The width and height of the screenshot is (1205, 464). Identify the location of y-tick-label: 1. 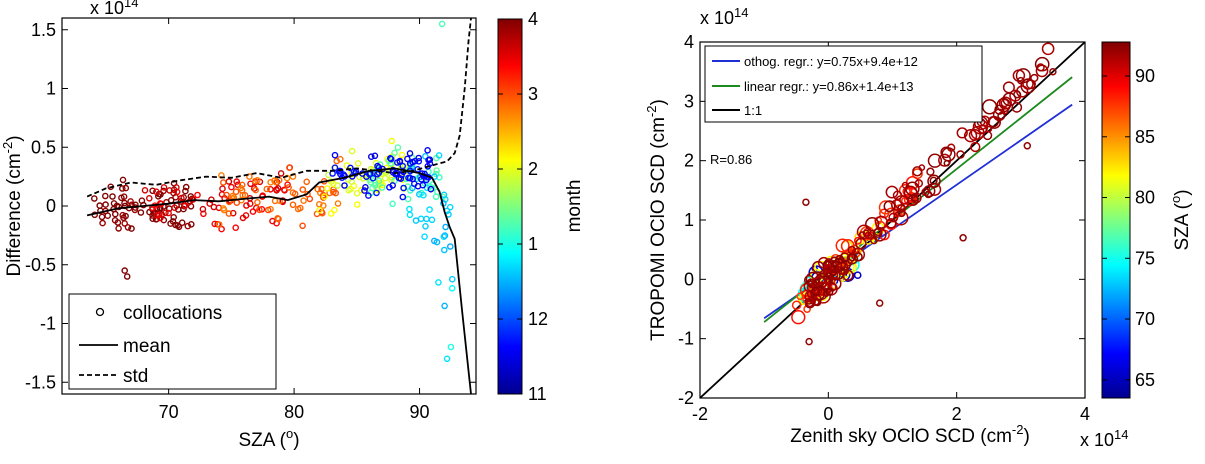
(689, 220).